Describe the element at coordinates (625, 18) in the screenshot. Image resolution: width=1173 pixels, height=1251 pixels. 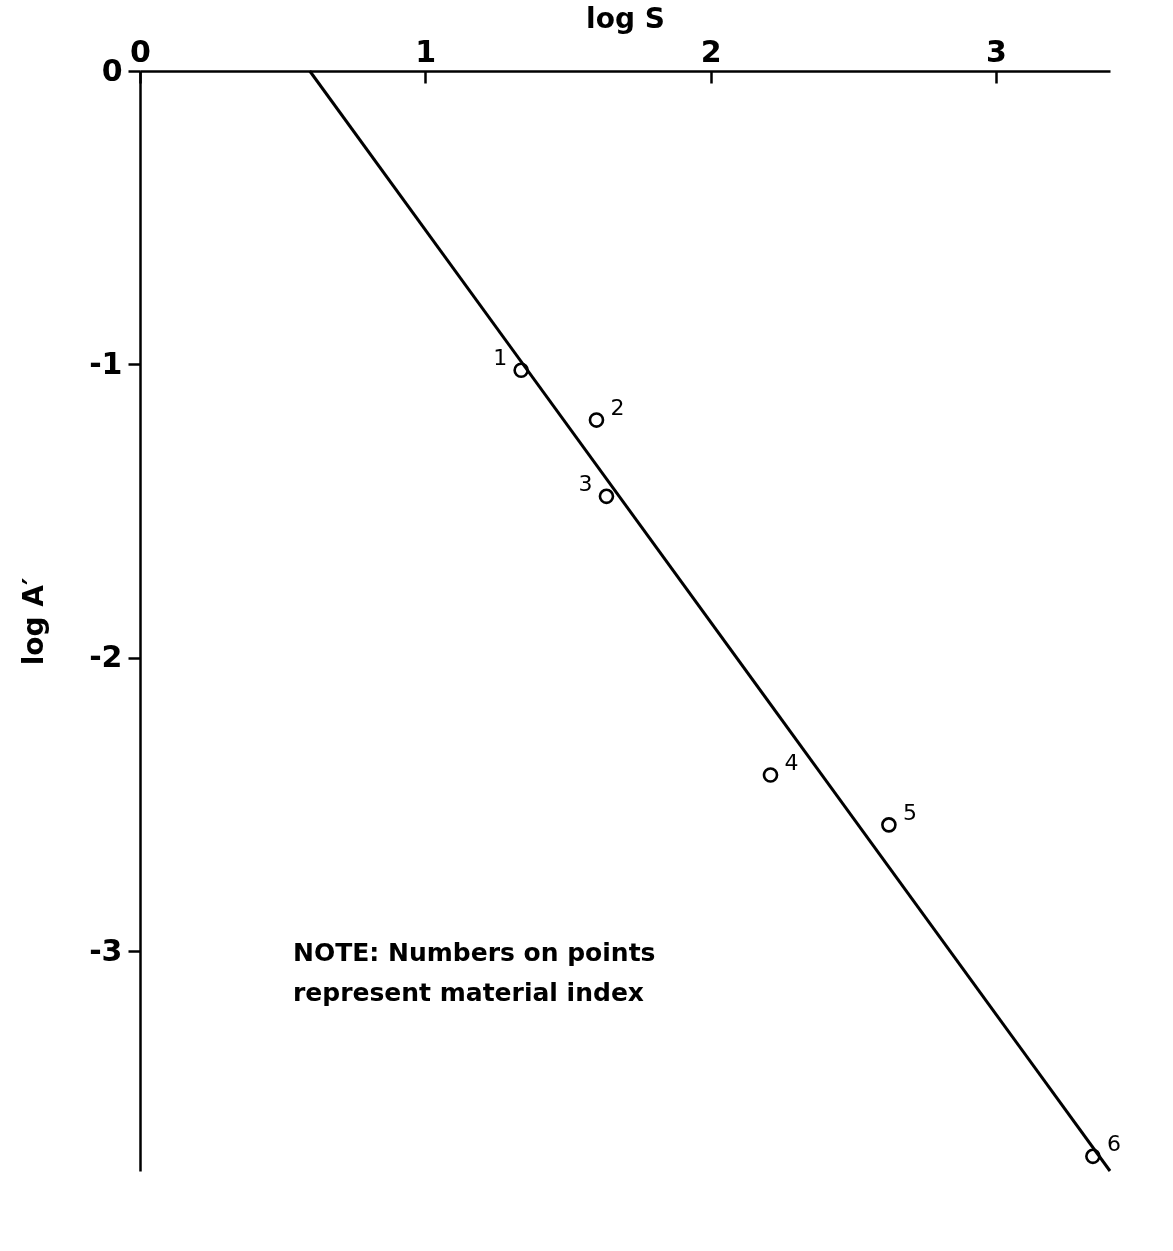
I see `x-axis-title: log S` at that location.